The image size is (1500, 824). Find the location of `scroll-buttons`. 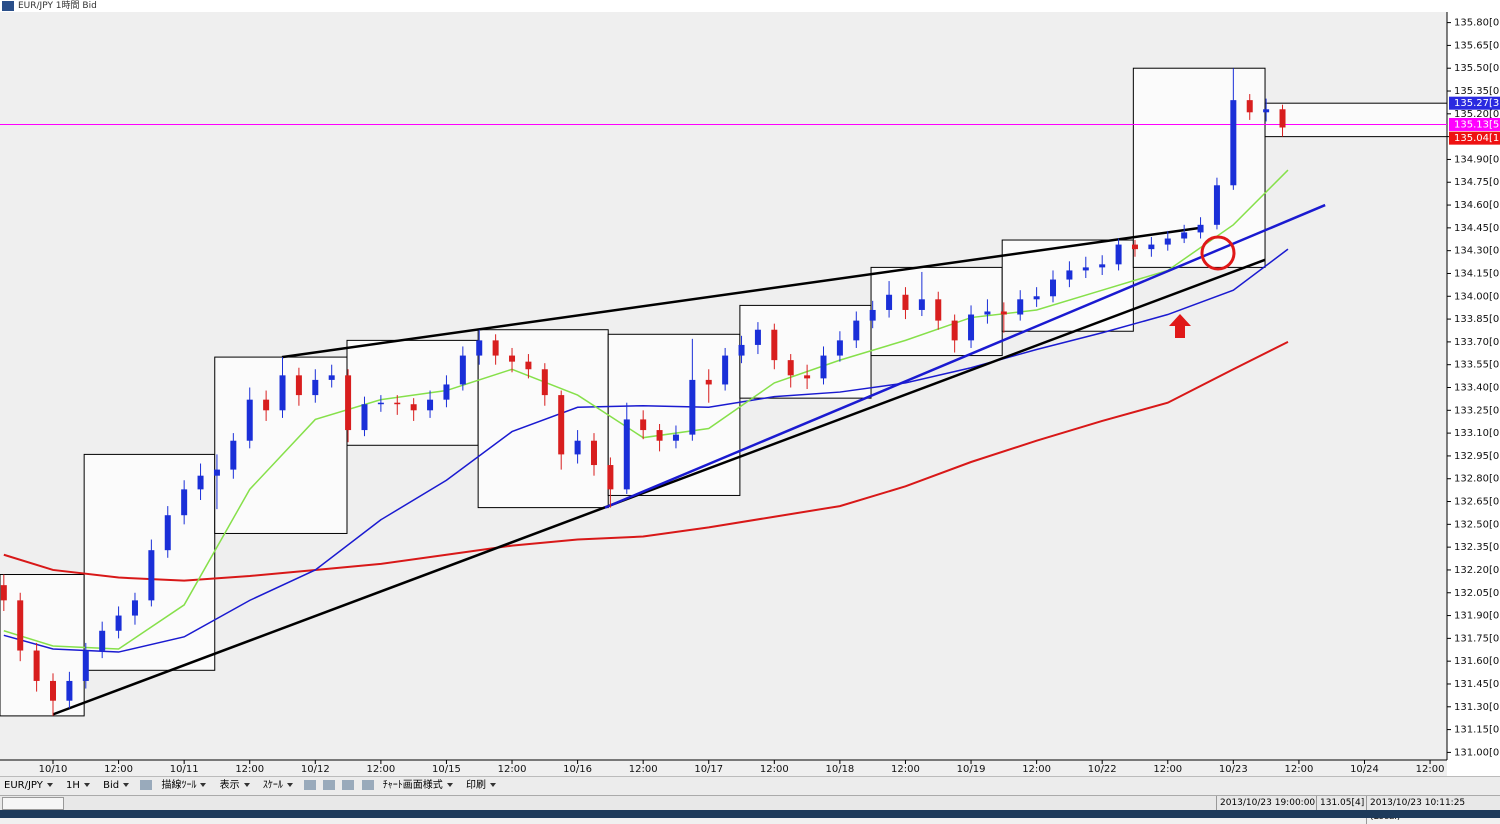

scroll-buttons is located at coordinates (33, 803).